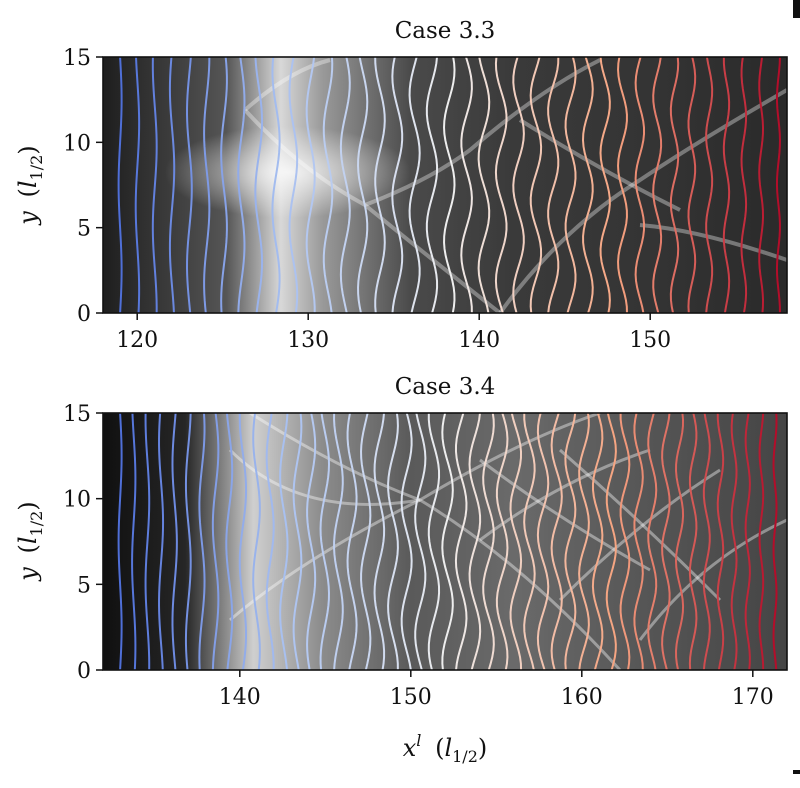  Describe the element at coordinates (77, 414) in the screenshot. I see `bottom-y-tick-label: 15` at that location.